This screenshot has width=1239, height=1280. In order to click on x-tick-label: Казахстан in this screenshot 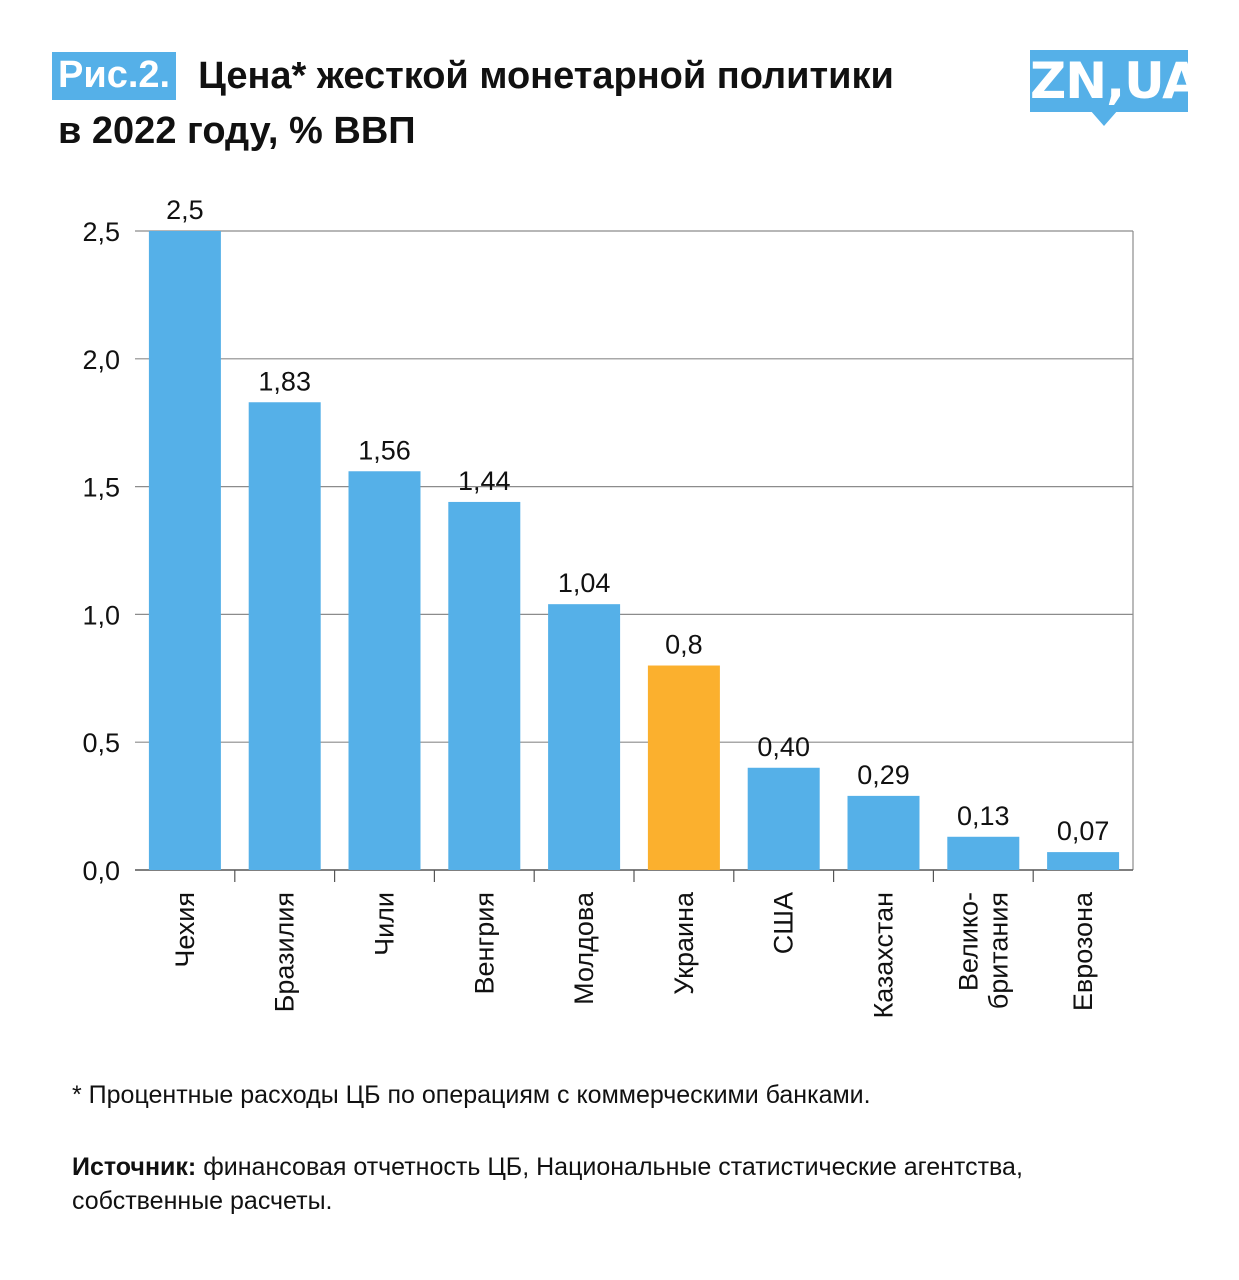, I will do `click(884, 955)`.